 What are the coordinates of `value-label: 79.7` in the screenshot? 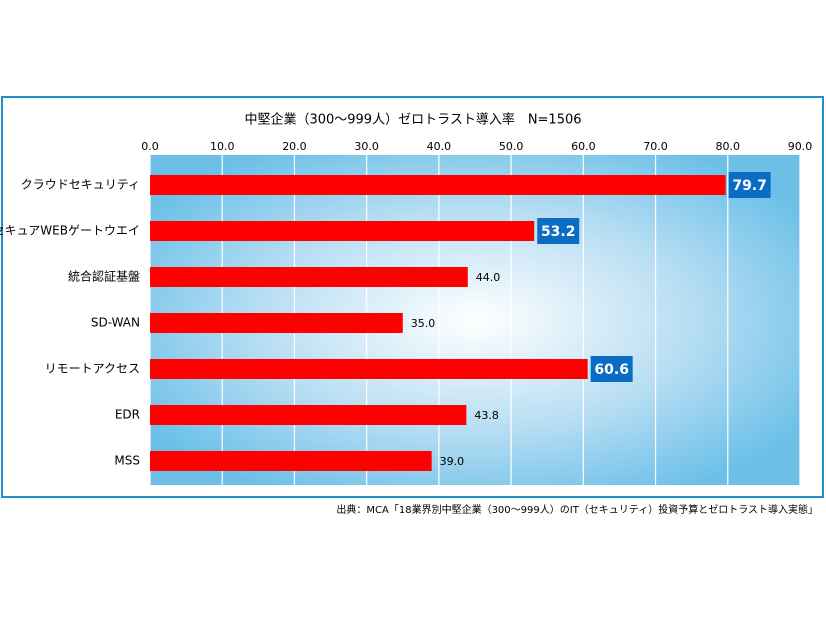 It's located at (749, 186).